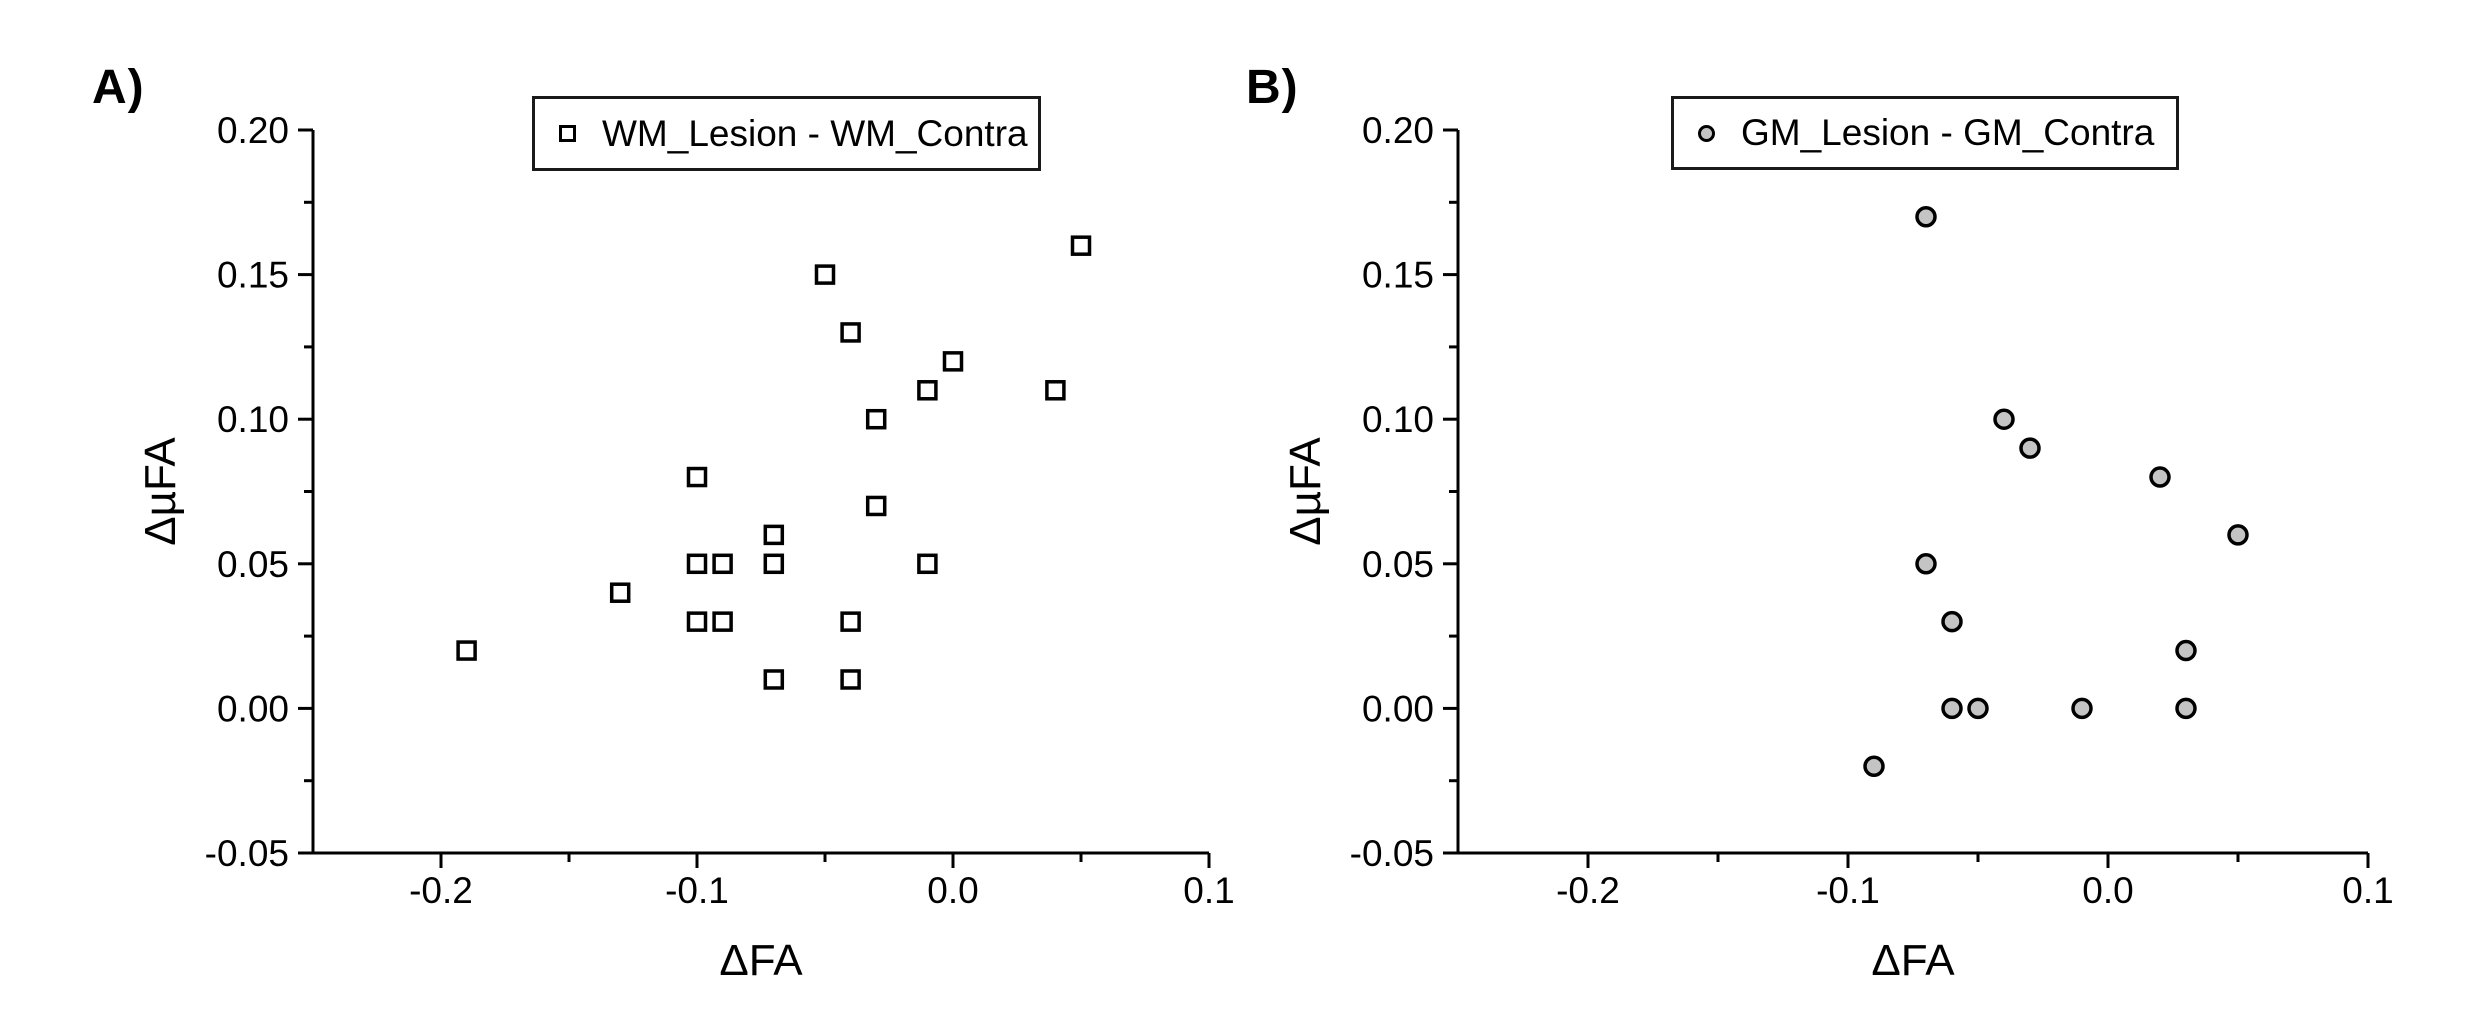 The image size is (2480, 1021). Describe the element at coordinates (567, 133) in the screenshot. I see `open-square-marker-icon` at that location.